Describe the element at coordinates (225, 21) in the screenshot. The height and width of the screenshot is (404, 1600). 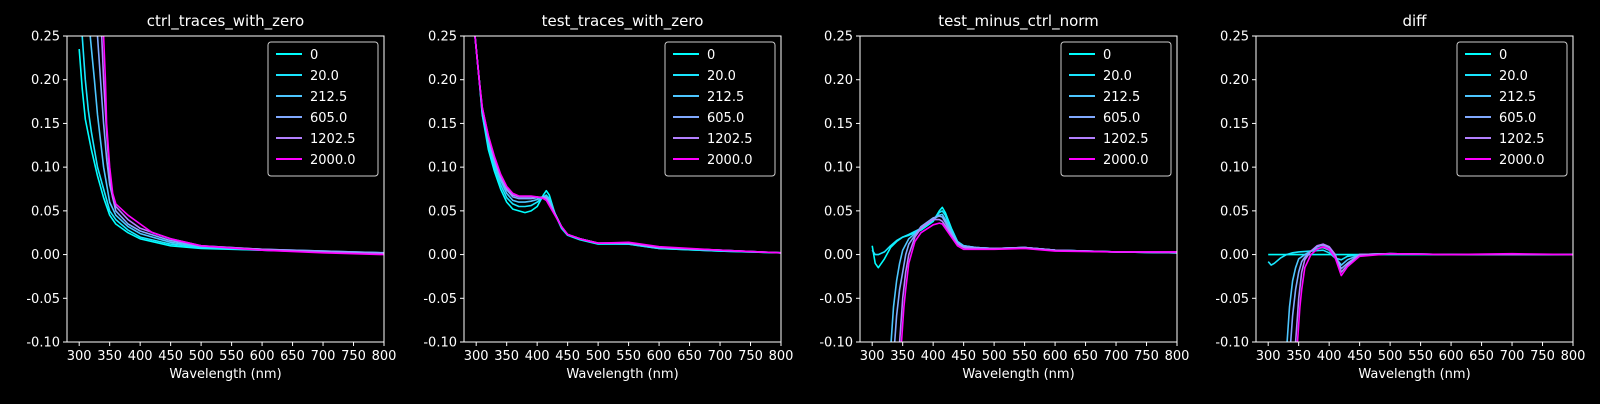
I see `chart-title: ctrl_traces_with_zero` at that location.